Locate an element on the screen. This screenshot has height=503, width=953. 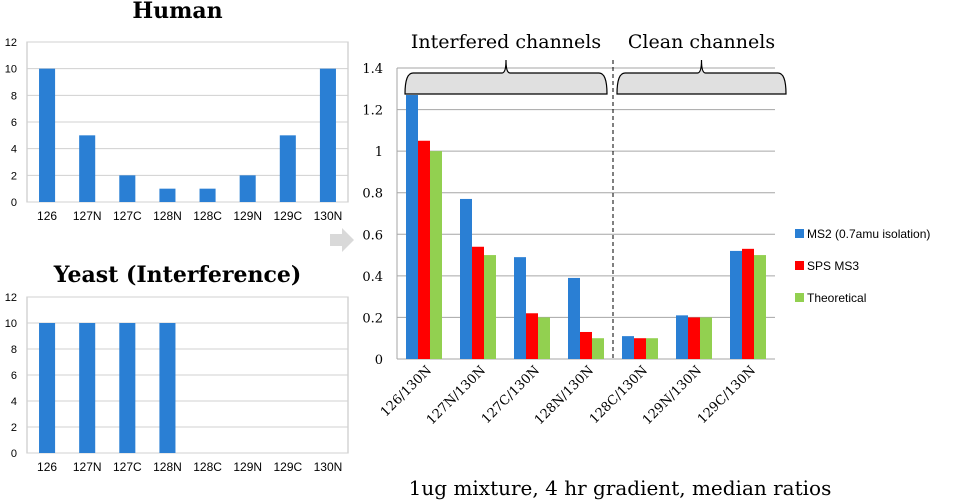
chart-title: Human is located at coordinates (177, 12).